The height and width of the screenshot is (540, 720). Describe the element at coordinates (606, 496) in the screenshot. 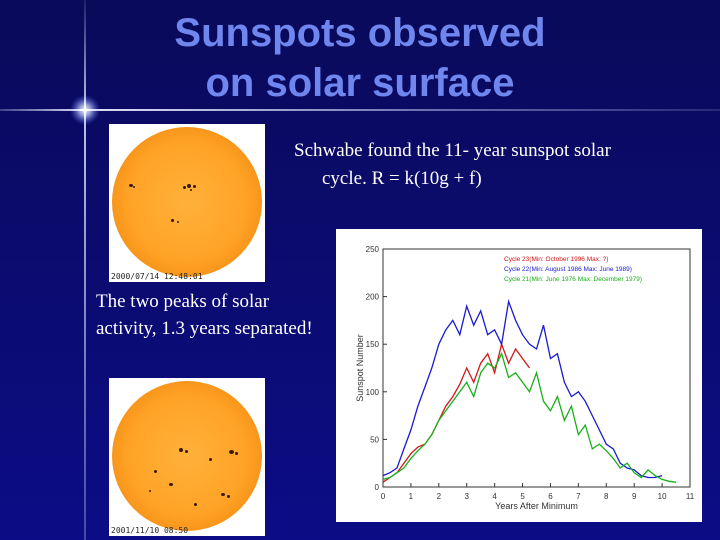

I see `x-tick-label: 8` at that location.